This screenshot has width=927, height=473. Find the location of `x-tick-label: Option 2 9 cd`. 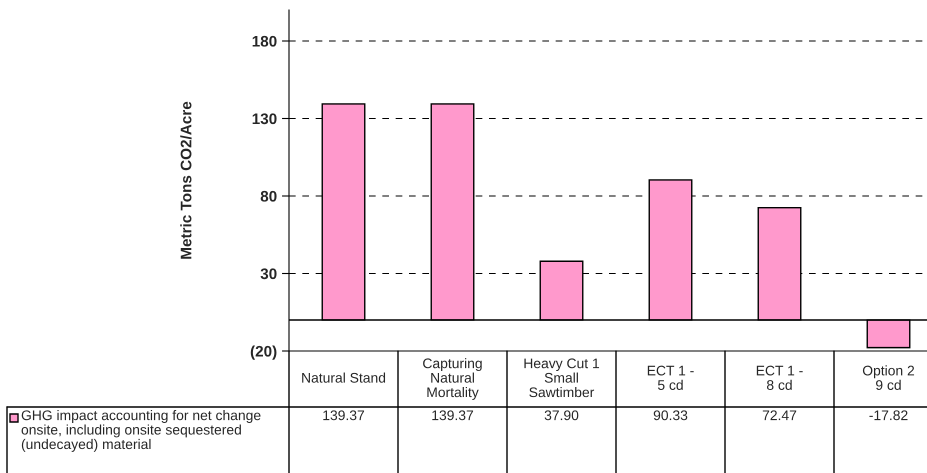

x-tick-label: Option 2 9 cd is located at coordinates (888, 377).